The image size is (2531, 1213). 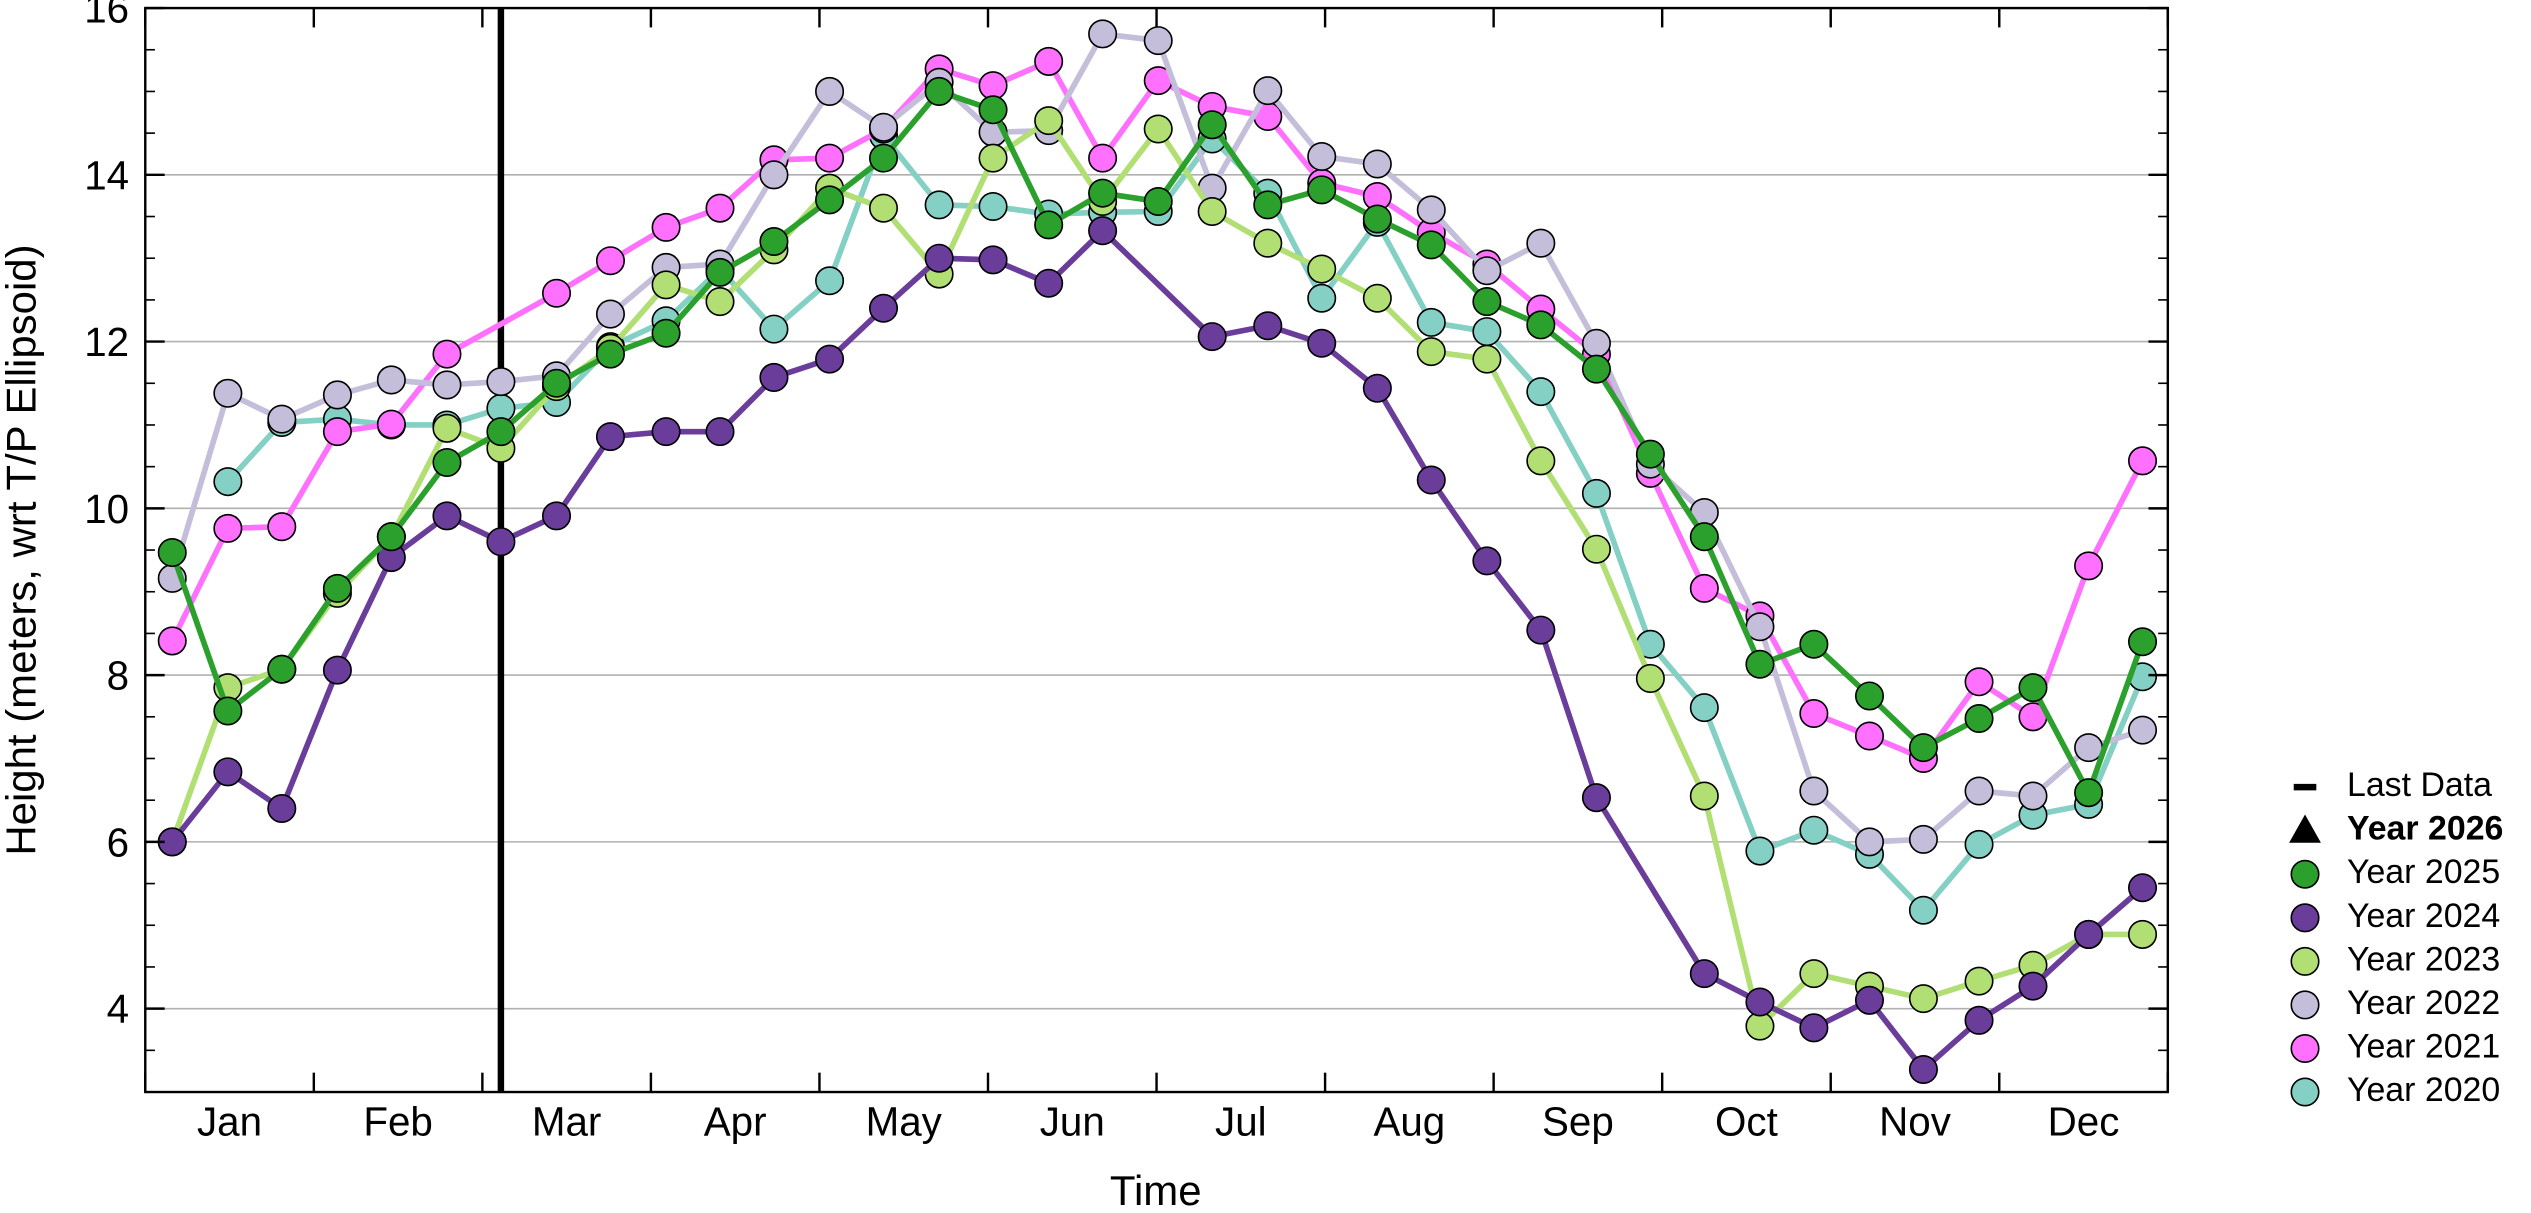 I want to click on x-tick-label: Mar, so click(x=566, y=1122).